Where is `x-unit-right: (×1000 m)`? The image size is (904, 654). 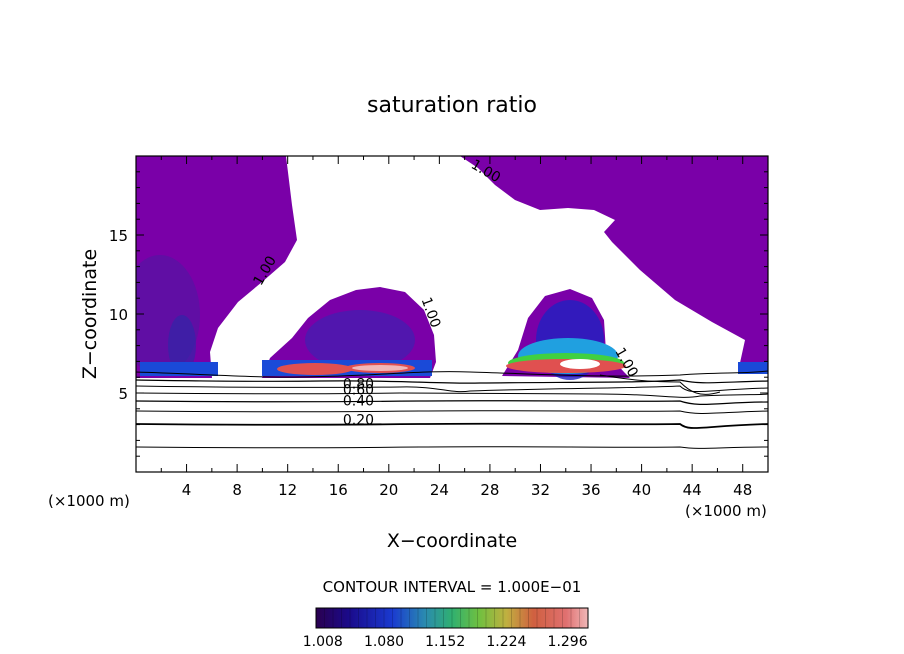 x-unit-right: (×1000 m) is located at coordinates (726, 511).